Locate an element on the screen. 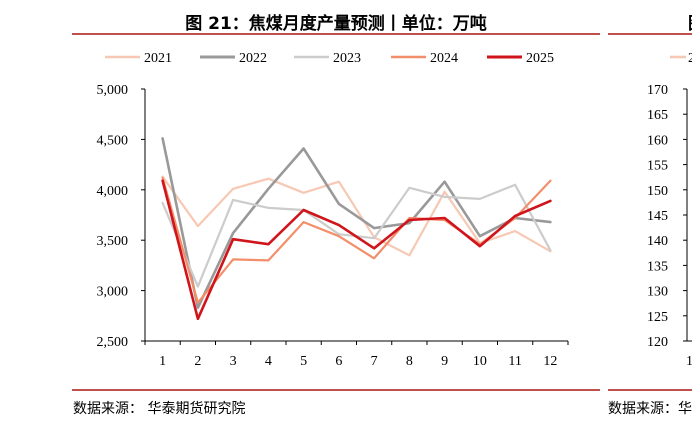 Image resolution: width=692 pixels, height=427 pixels. adjacent-y-tick-label: 135 is located at coordinates (657, 266).